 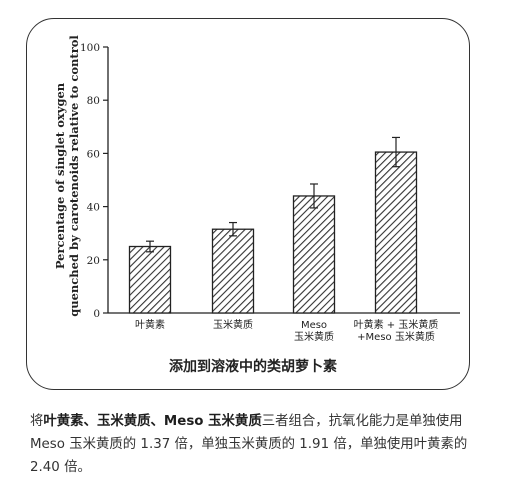 I want to click on category-label-2-line-1: 玉米黄质, so click(x=233, y=324).